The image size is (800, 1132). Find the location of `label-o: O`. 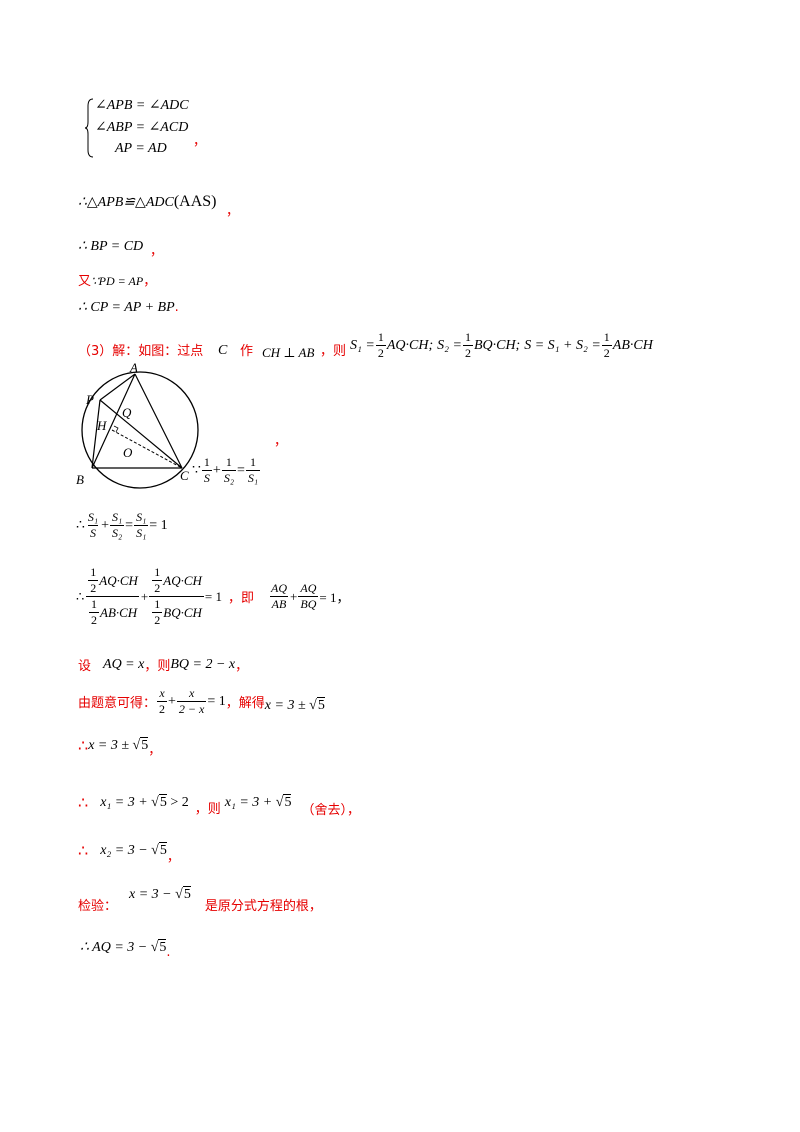

label-o: O is located at coordinates (128, 452).